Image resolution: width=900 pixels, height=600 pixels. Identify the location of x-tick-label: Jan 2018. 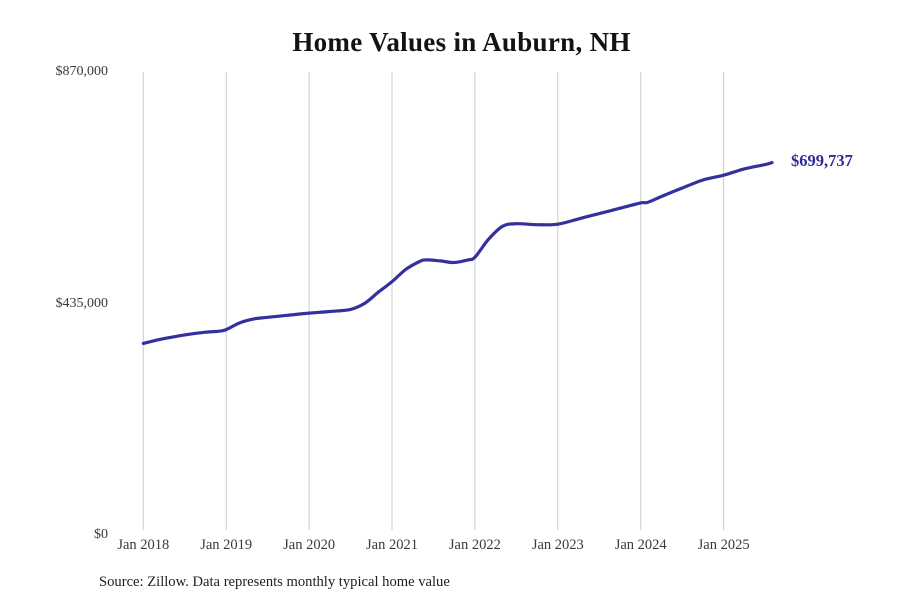
(143, 545).